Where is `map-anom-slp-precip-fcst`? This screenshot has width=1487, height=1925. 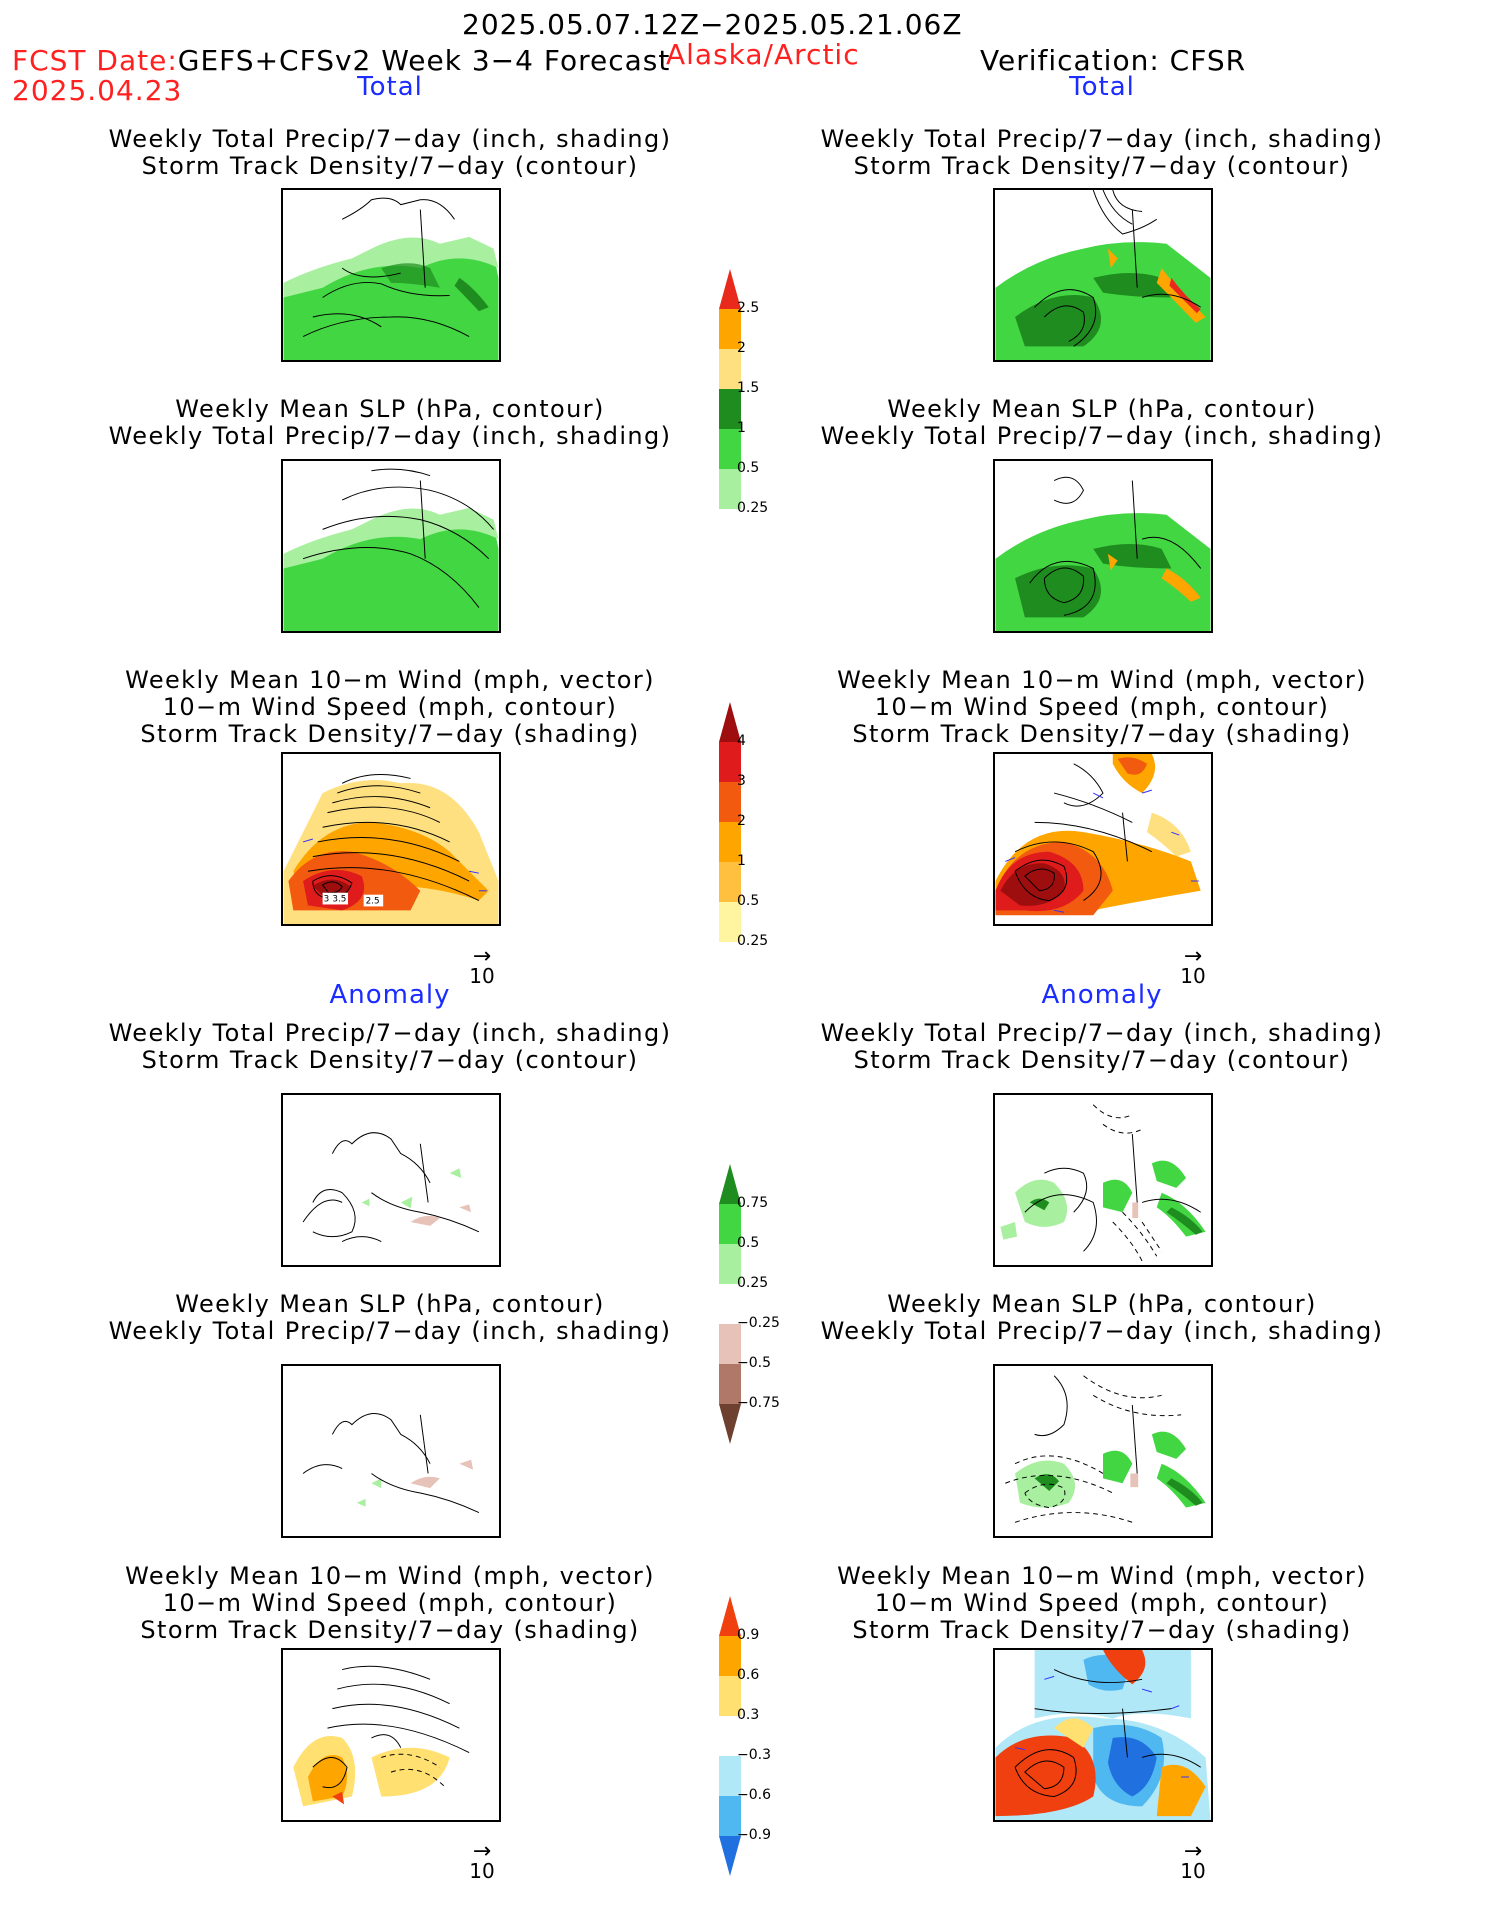 map-anom-slp-precip-fcst is located at coordinates (391, 1451).